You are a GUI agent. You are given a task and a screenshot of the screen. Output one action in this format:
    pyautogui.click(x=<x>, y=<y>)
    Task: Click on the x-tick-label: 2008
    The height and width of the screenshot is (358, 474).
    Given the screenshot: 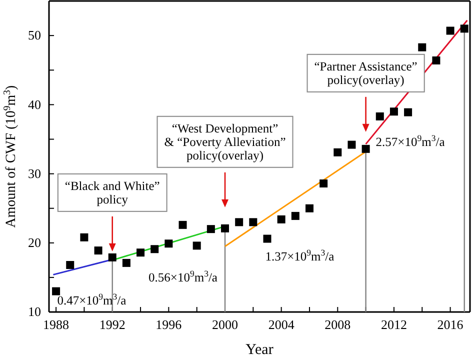 What is the action you would take?
    pyautogui.click(x=337, y=324)
    